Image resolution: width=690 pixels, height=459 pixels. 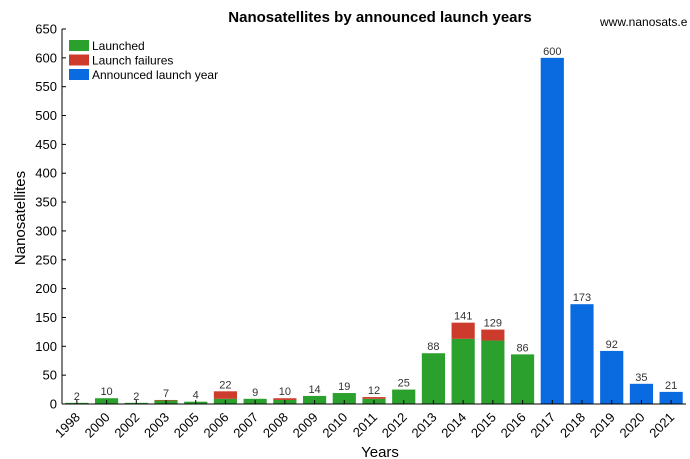 I want to click on y-tick-label: 600, so click(x=46, y=57).